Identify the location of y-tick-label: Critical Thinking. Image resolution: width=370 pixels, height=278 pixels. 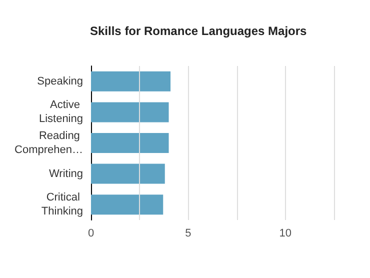
(62, 205).